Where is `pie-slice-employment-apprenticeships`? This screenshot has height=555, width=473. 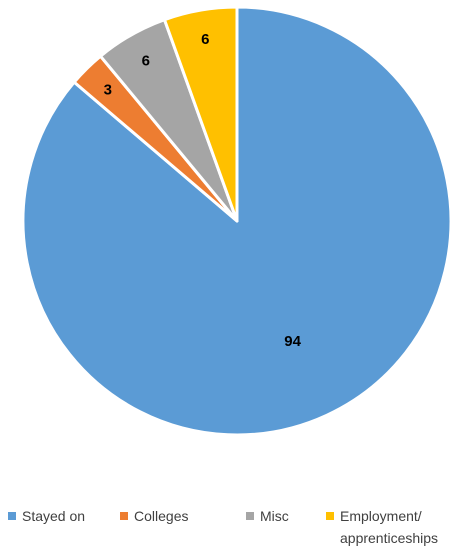
pie-slice-employment-apprenticeships is located at coordinates (200, 114).